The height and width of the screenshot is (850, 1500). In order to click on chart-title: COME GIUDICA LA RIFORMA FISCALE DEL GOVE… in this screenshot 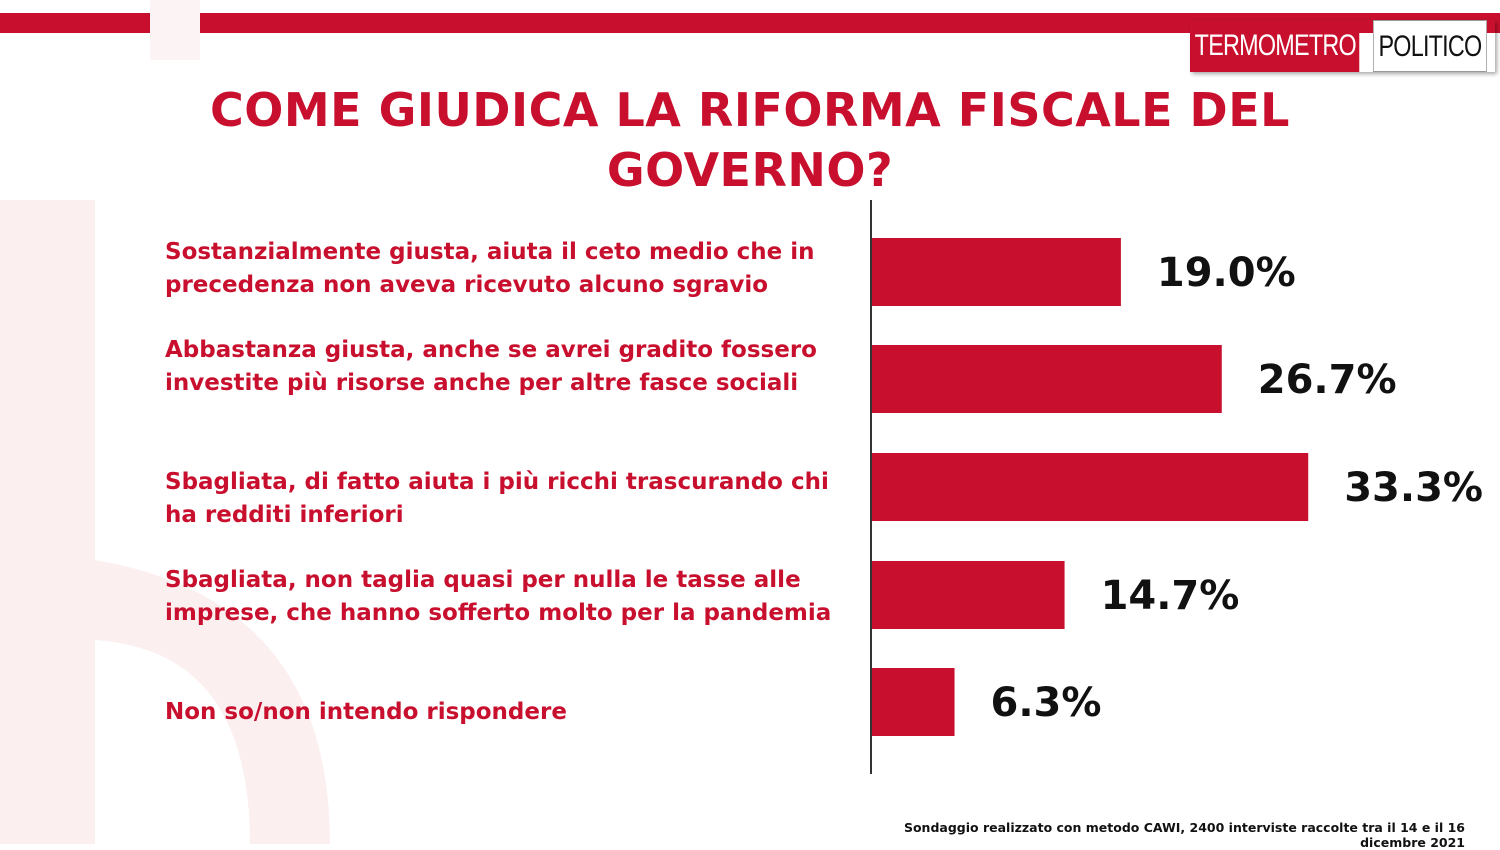, I will do `click(750, 140)`.